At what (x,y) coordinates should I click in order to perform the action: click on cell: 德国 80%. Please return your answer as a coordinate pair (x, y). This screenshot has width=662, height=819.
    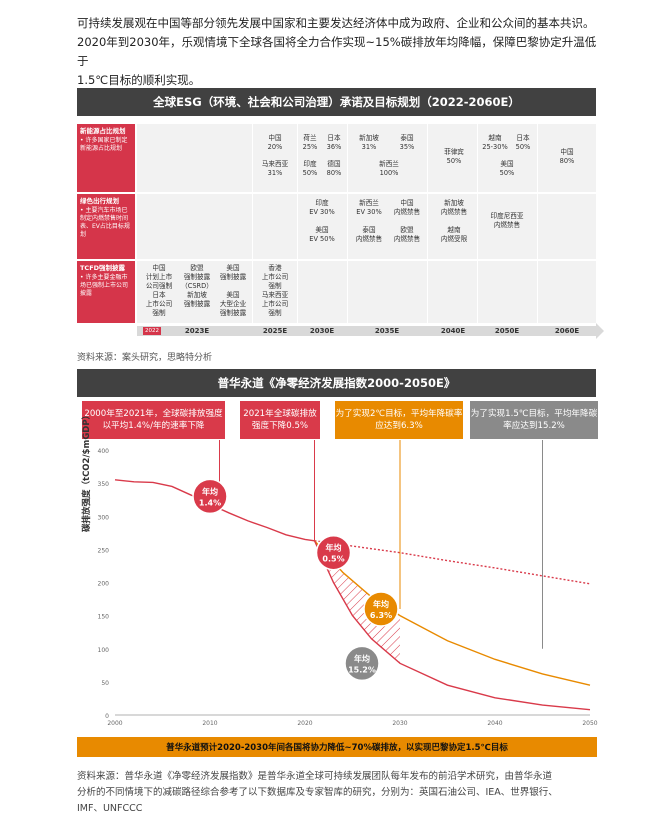
    Looking at the image, I should click on (334, 168).